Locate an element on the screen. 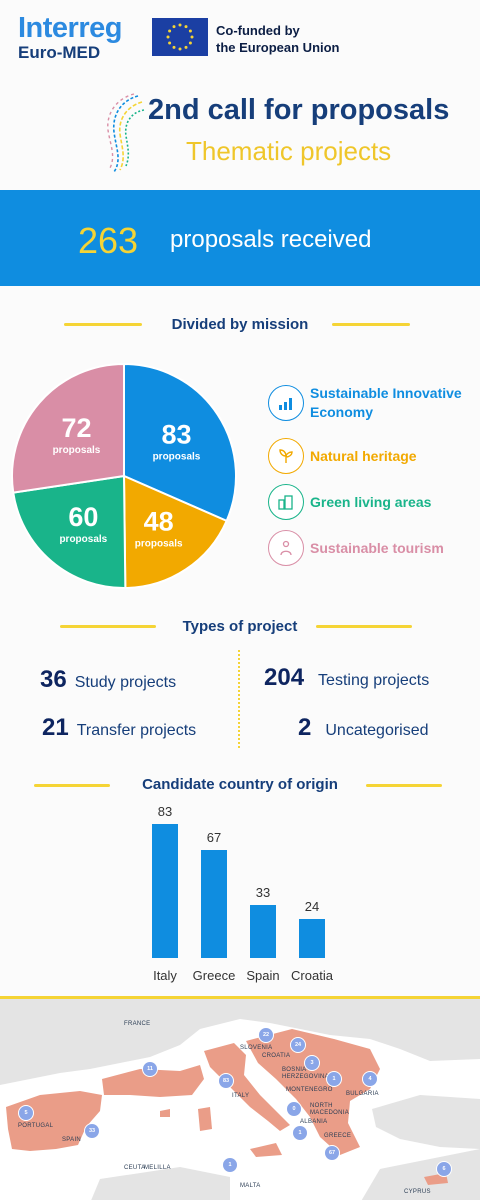 The height and width of the screenshot is (1200, 480). pie-value-2: 60 is located at coordinates (83, 517).